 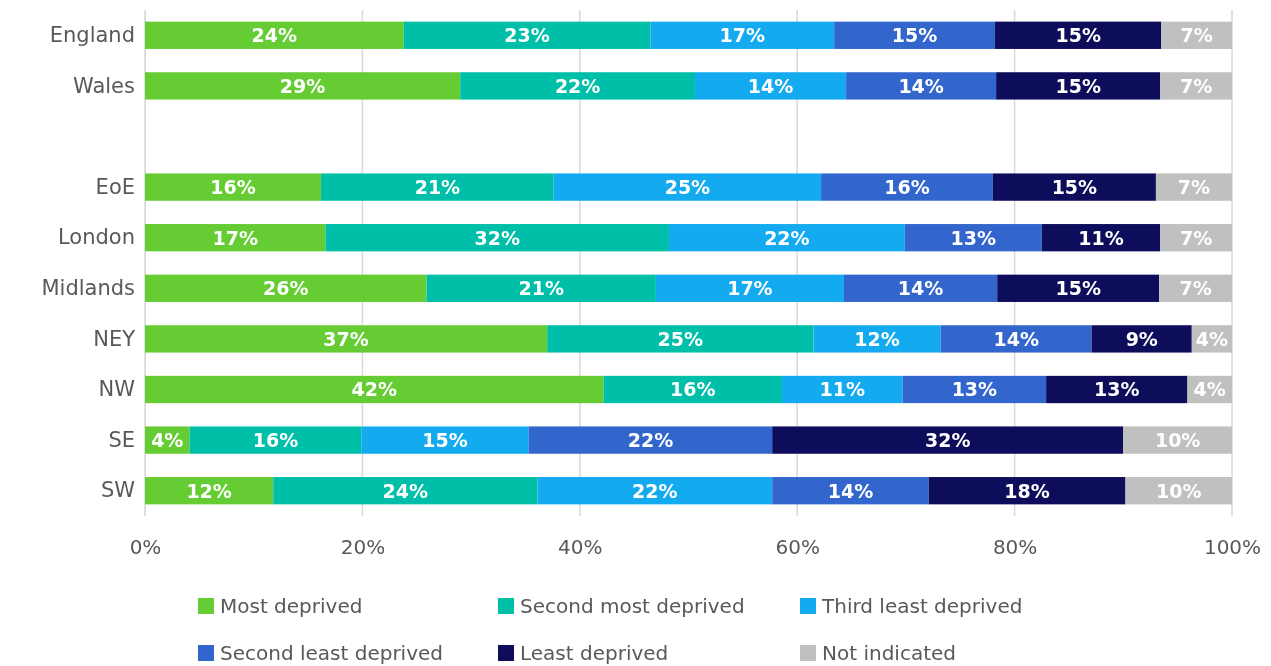 I want to click on data-label: 10%, so click(x=1177, y=439).